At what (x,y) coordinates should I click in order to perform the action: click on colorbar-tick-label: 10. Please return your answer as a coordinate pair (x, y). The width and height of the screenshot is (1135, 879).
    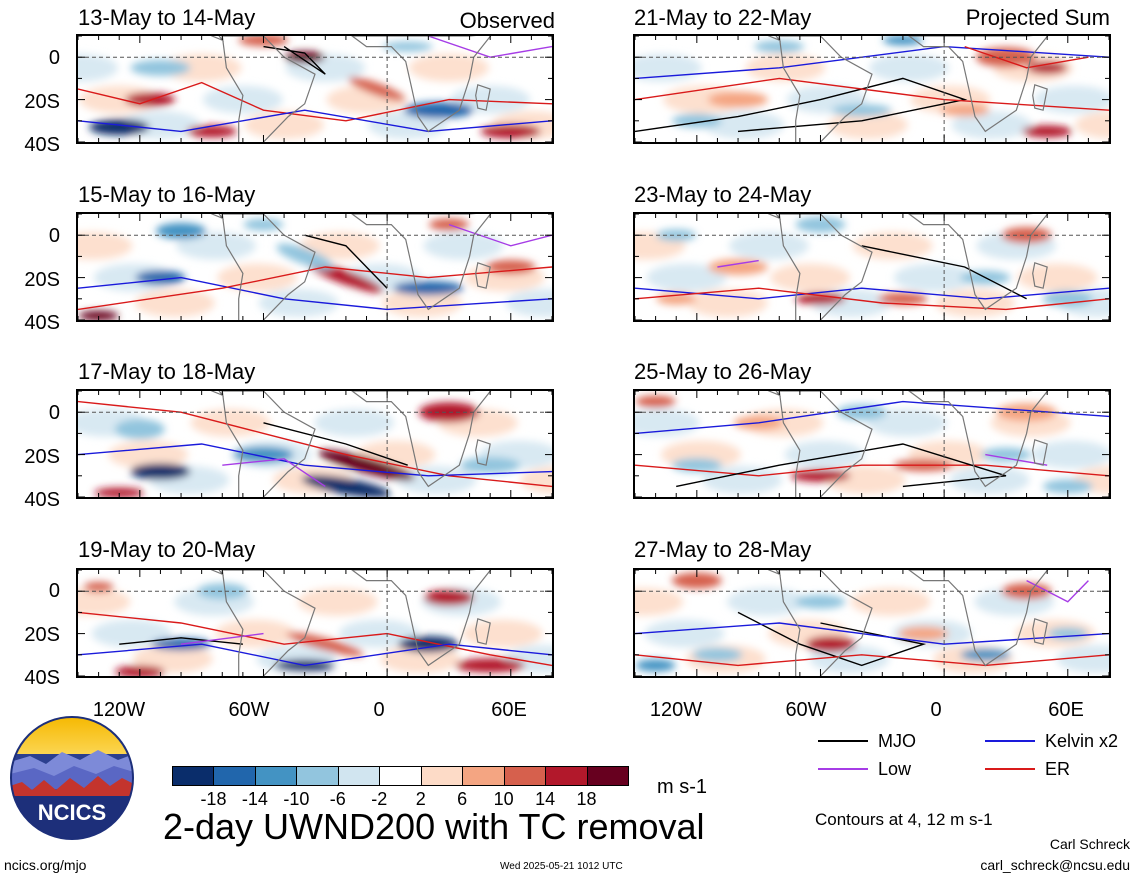
    Looking at the image, I should click on (503, 799).